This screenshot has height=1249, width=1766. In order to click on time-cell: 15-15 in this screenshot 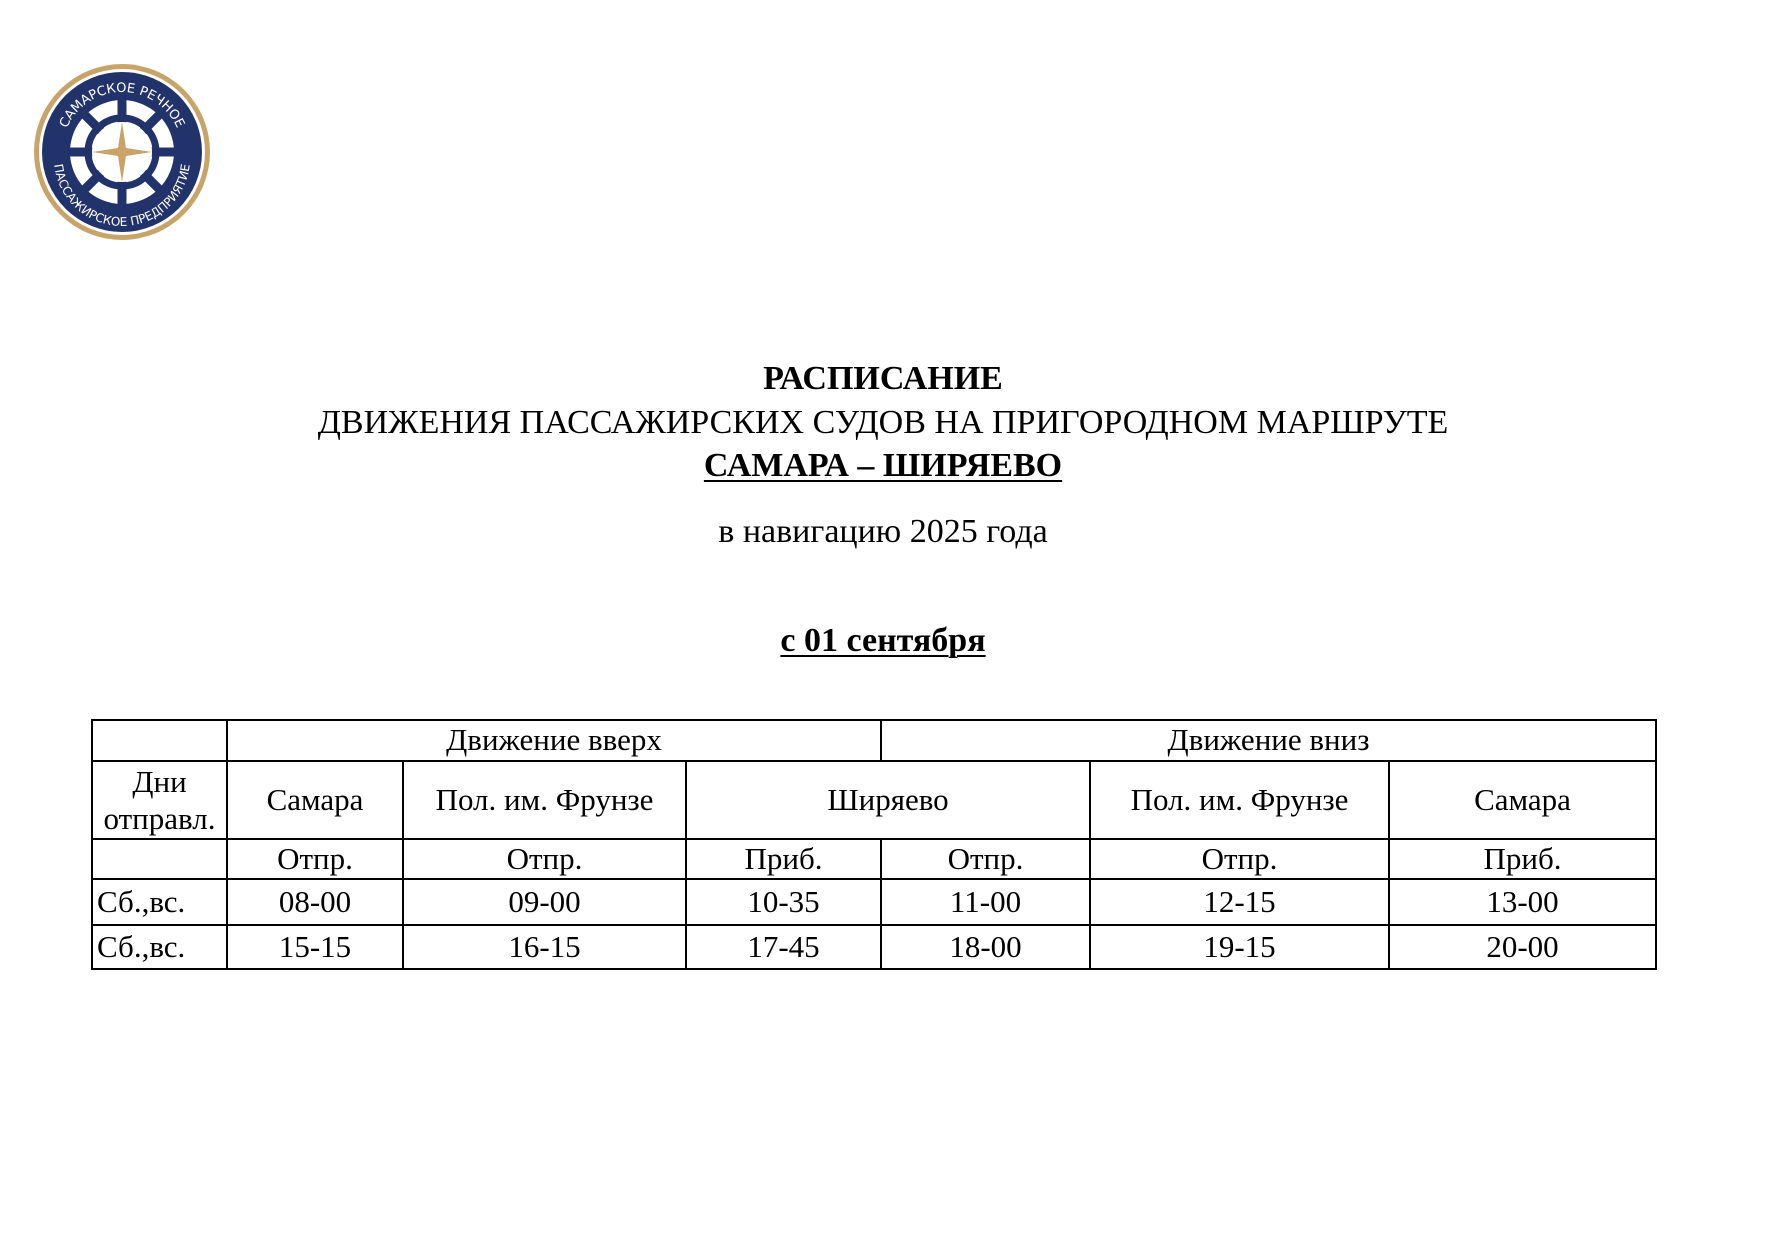, I will do `click(315, 947)`.